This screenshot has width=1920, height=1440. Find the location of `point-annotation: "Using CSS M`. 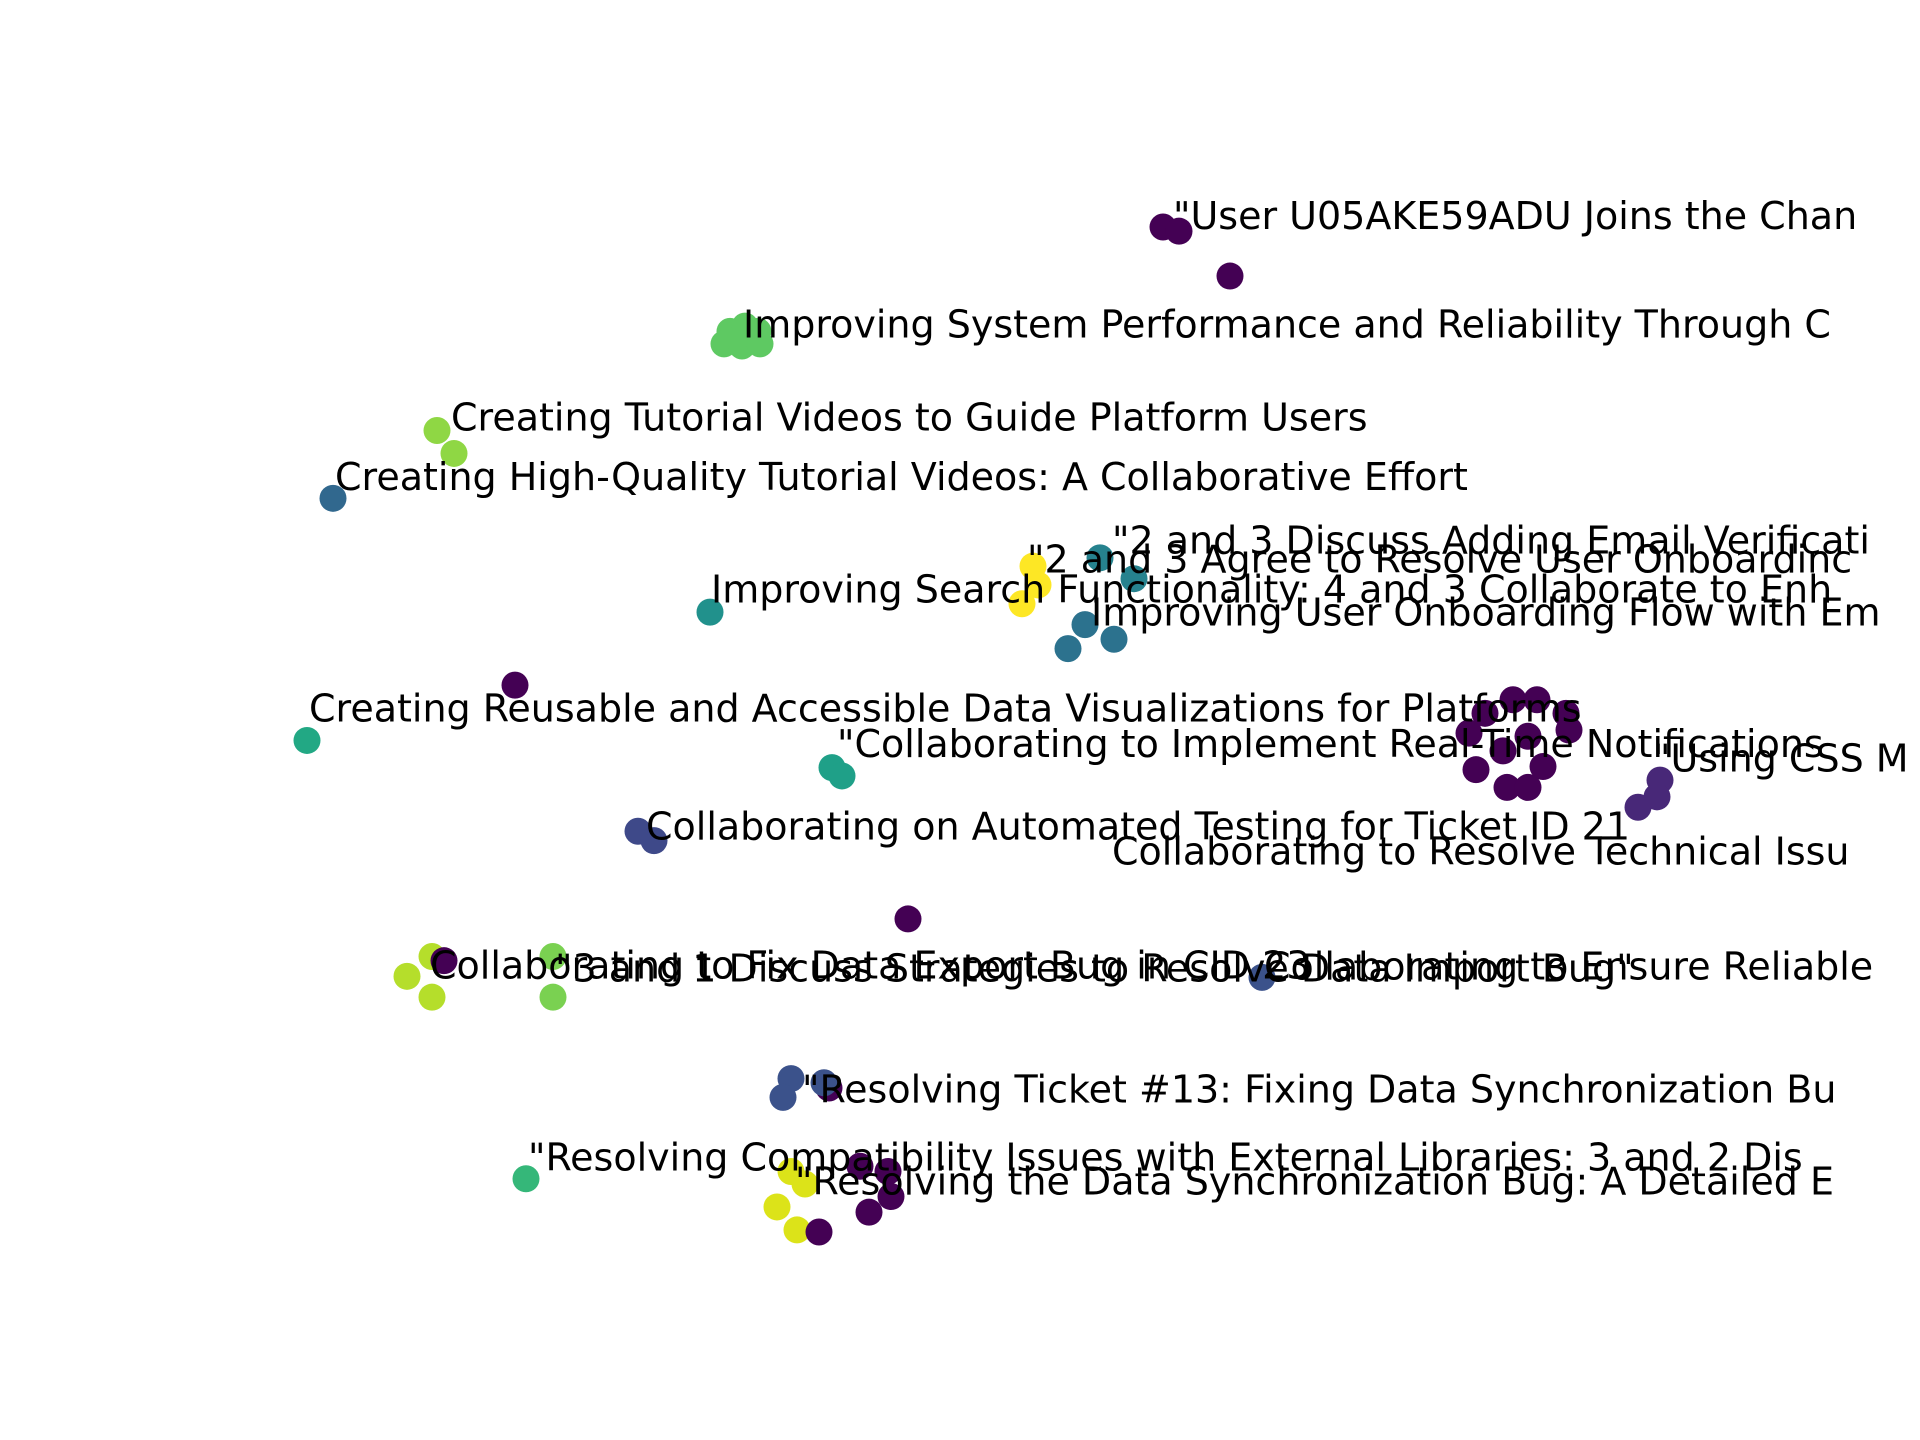

point-annotation: "Using CSS M is located at coordinates (1781, 759).